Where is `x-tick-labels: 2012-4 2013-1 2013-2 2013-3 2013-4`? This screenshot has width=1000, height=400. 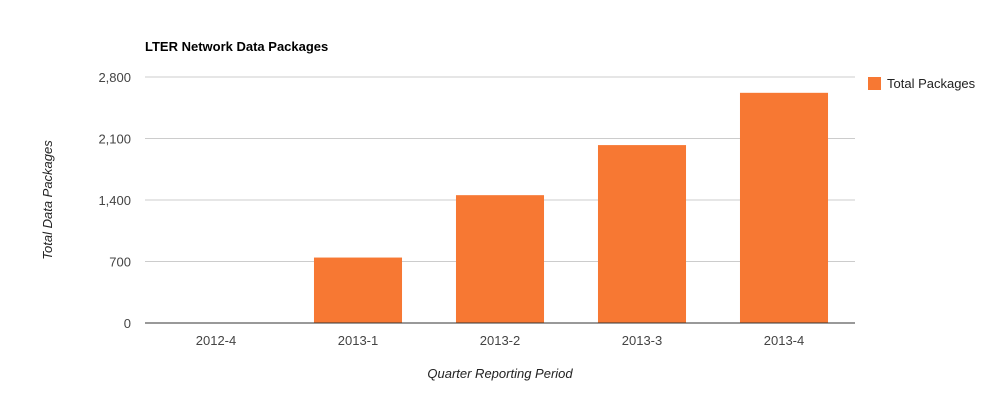
x-tick-labels: 2012-4 2013-1 2013-2 2013-3 2013-4 is located at coordinates (500, 340).